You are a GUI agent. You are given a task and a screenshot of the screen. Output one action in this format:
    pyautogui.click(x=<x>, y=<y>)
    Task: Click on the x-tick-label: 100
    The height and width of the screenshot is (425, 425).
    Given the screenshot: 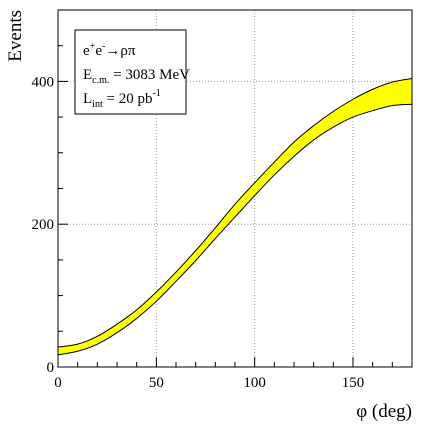 What is the action you would take?
    pyautogui.click(x=254, y=383)
    